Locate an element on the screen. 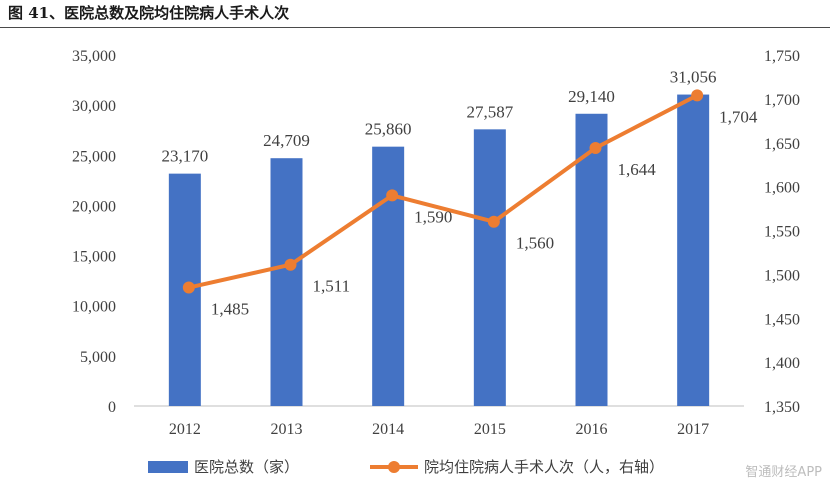 This screenshot has width=830, height=490. y-right-tick-label: 1,550 is located at coordinates (782, 232).